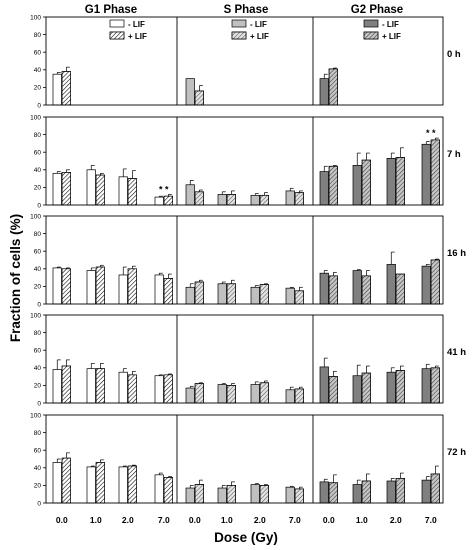  I want to click on legend-hatch, so click(371, 35).